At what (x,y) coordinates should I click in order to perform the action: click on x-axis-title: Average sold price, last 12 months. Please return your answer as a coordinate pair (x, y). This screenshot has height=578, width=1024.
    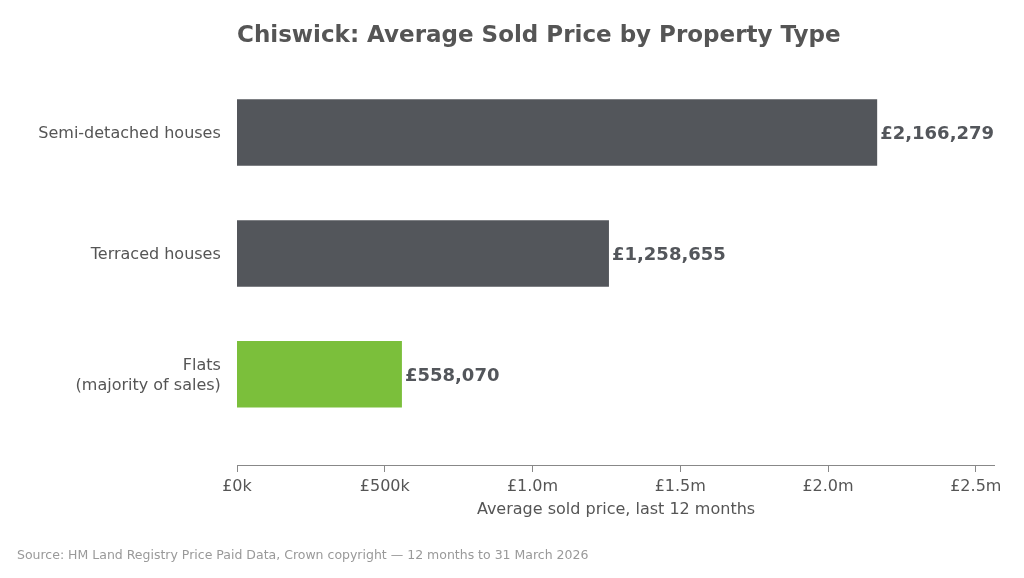
    Looking at the image, I should click on (616, 508).